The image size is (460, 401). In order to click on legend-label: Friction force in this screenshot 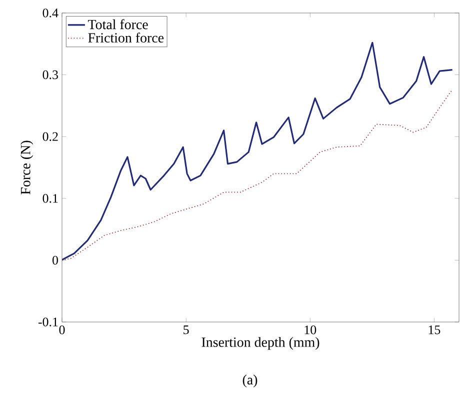, I will do `click(126, 37)`.